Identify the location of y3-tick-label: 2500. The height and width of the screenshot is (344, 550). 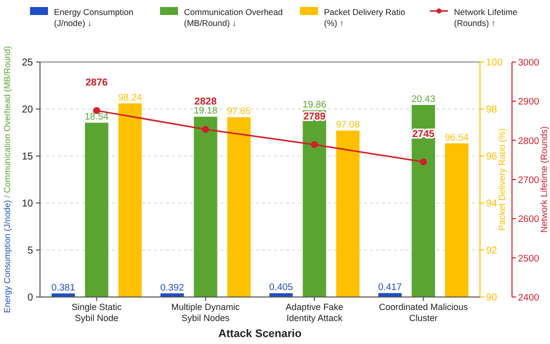
(529, 258).